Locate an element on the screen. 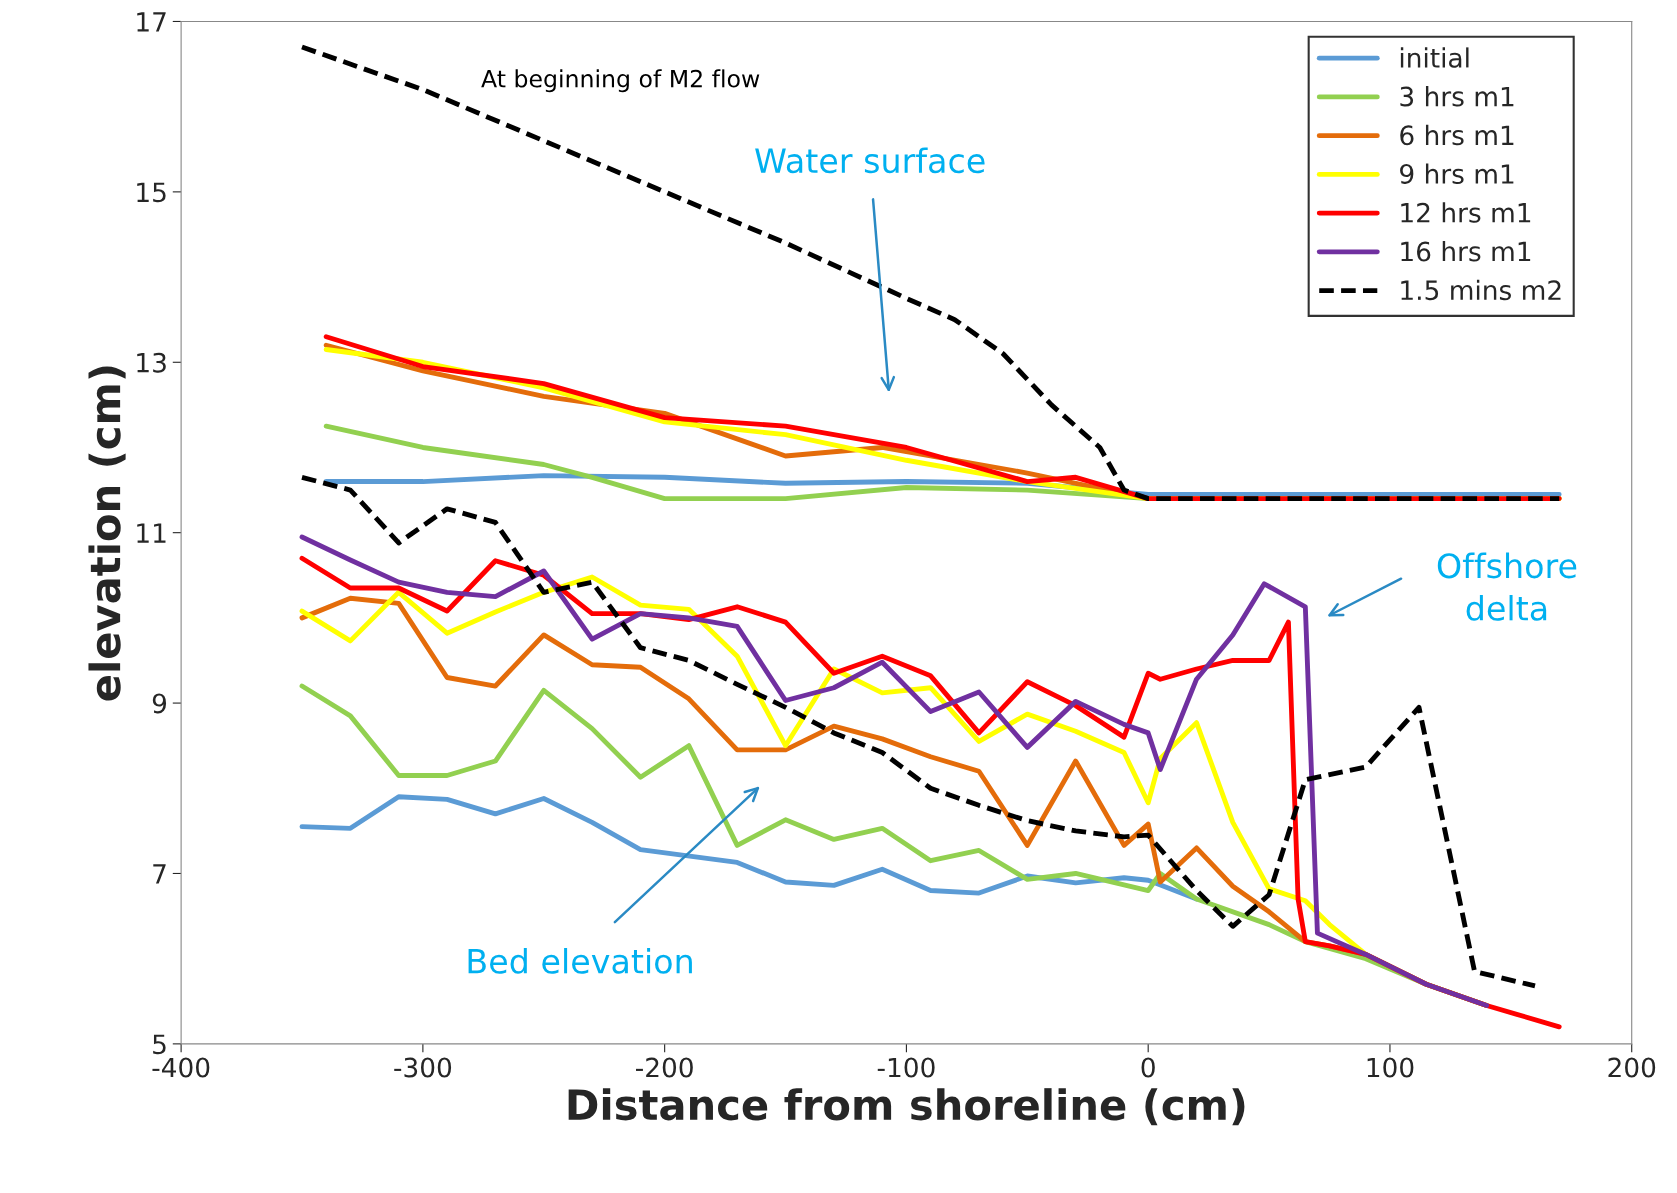 This screenshot has height=1193, width=1677. y-tick-label: 15 is located at coordinates (151, 192).